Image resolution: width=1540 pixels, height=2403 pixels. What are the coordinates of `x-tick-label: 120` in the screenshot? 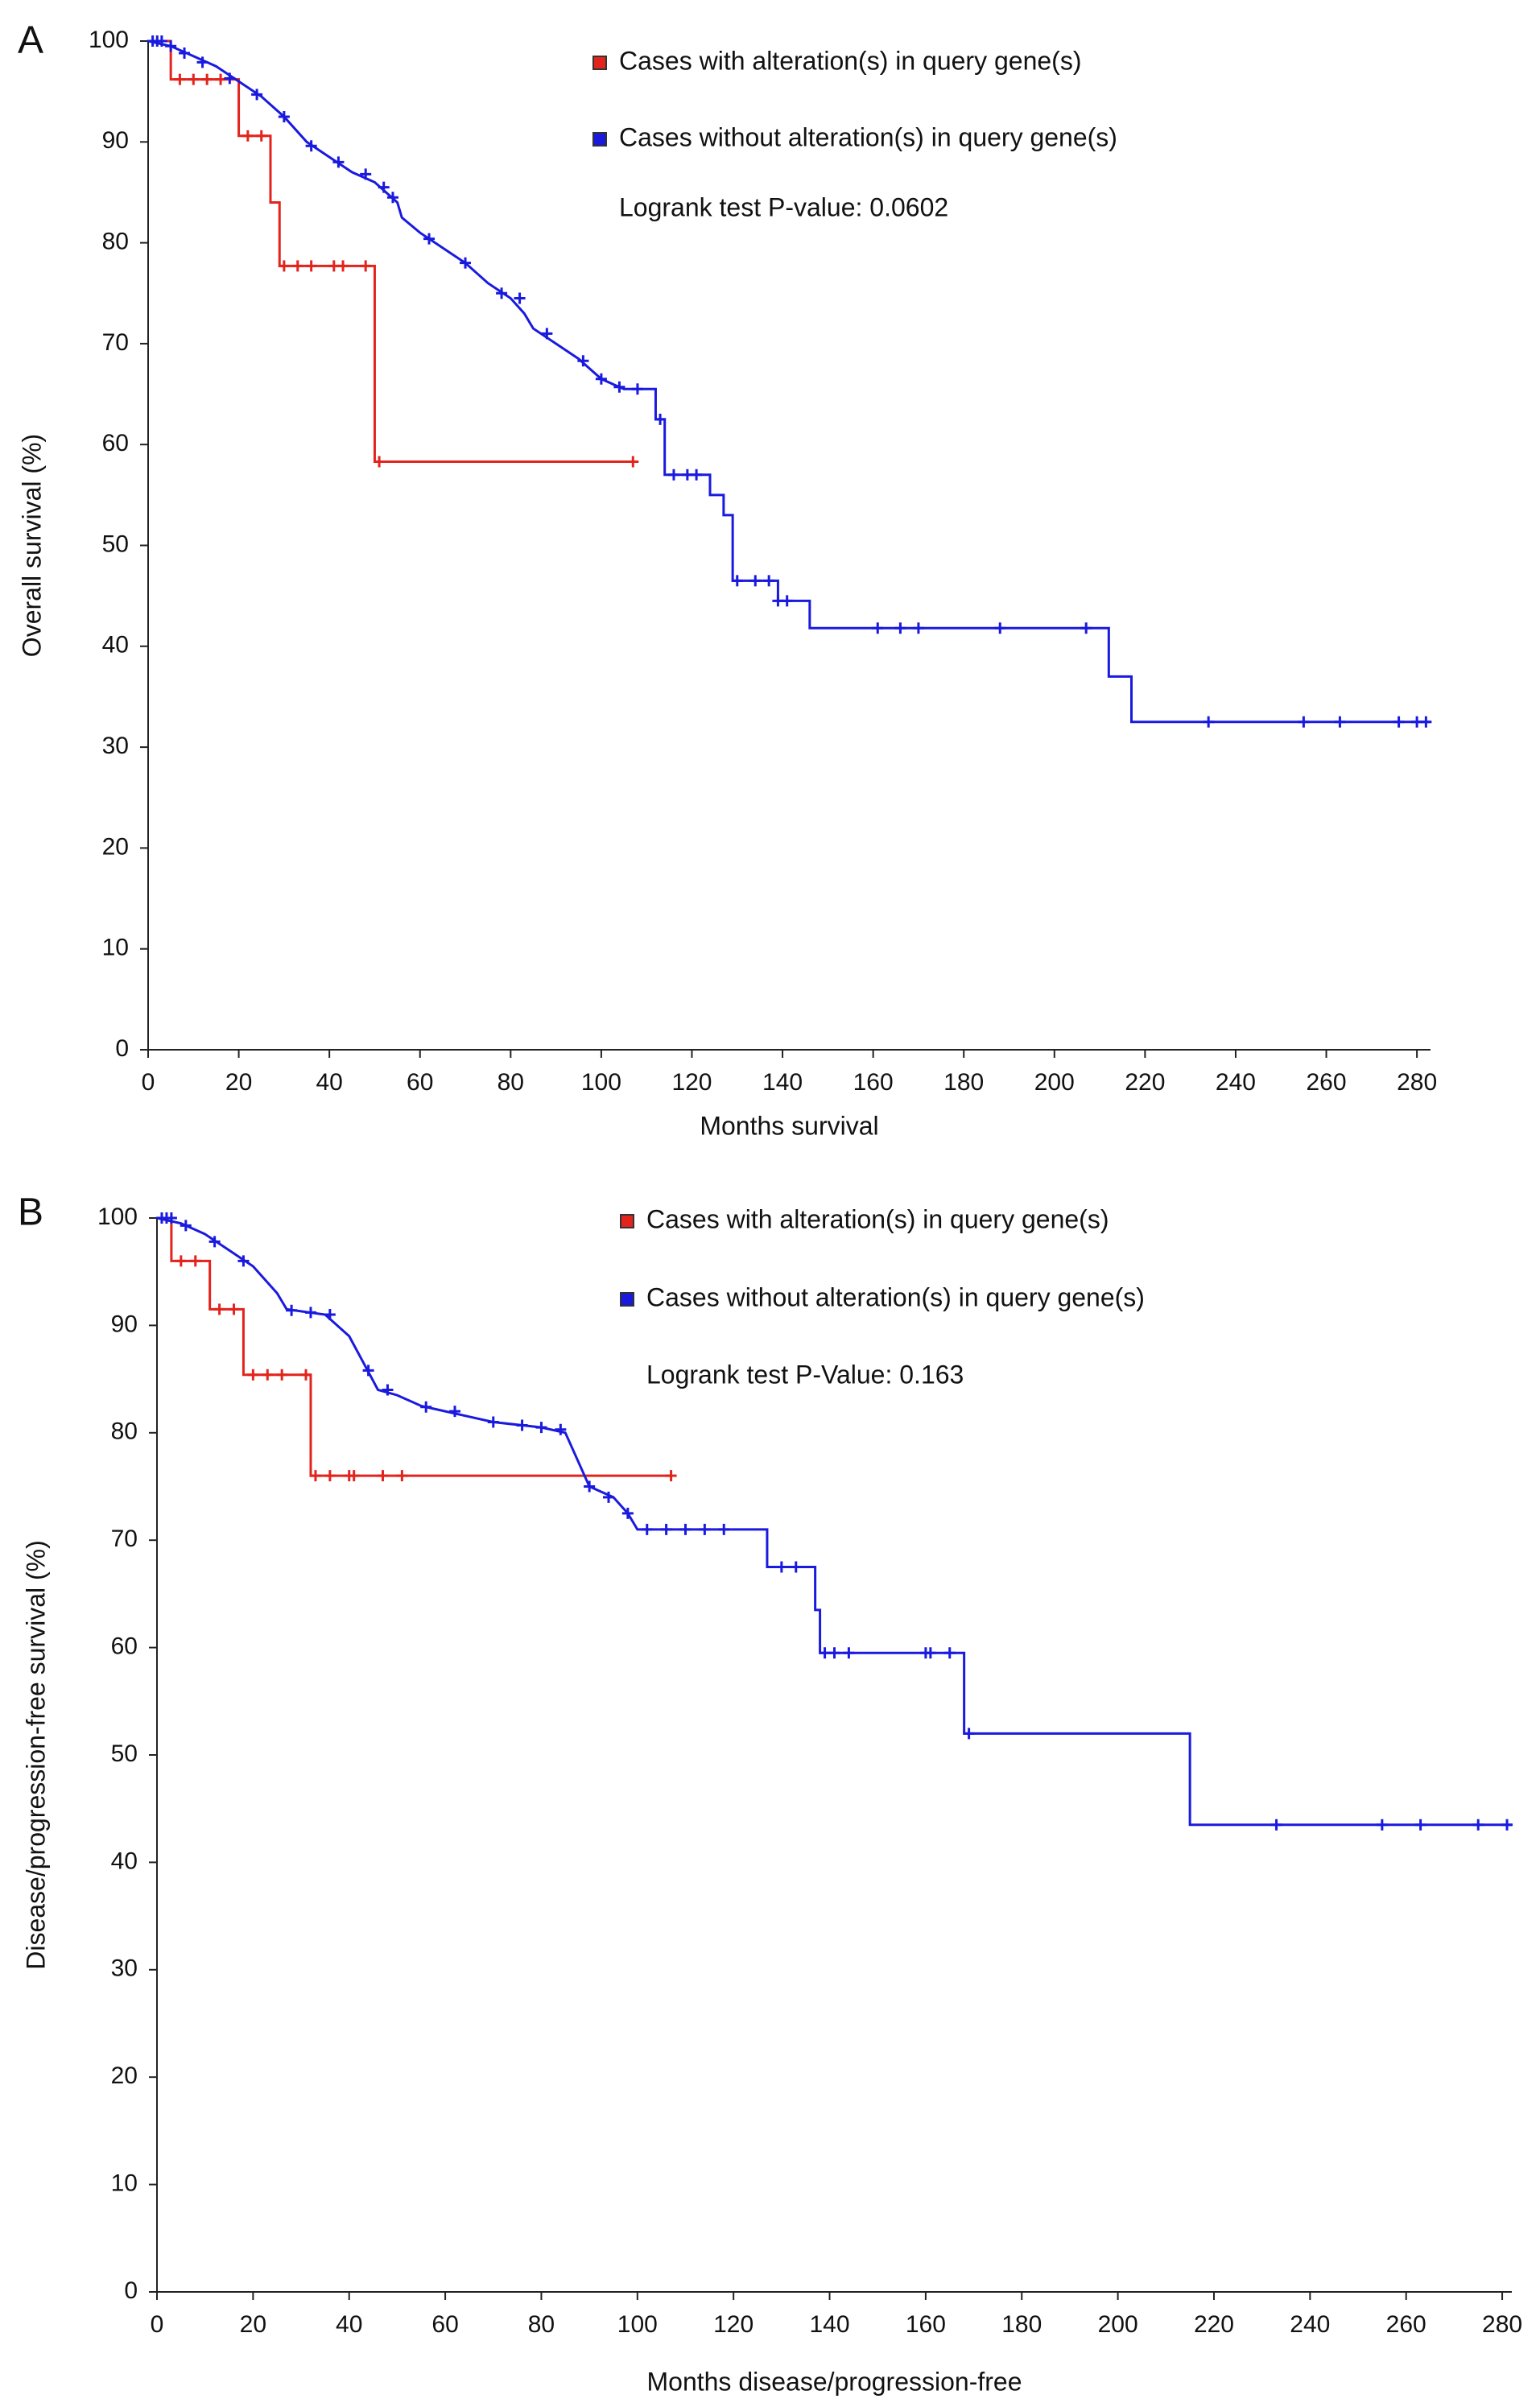 It's located at (733, 2324).